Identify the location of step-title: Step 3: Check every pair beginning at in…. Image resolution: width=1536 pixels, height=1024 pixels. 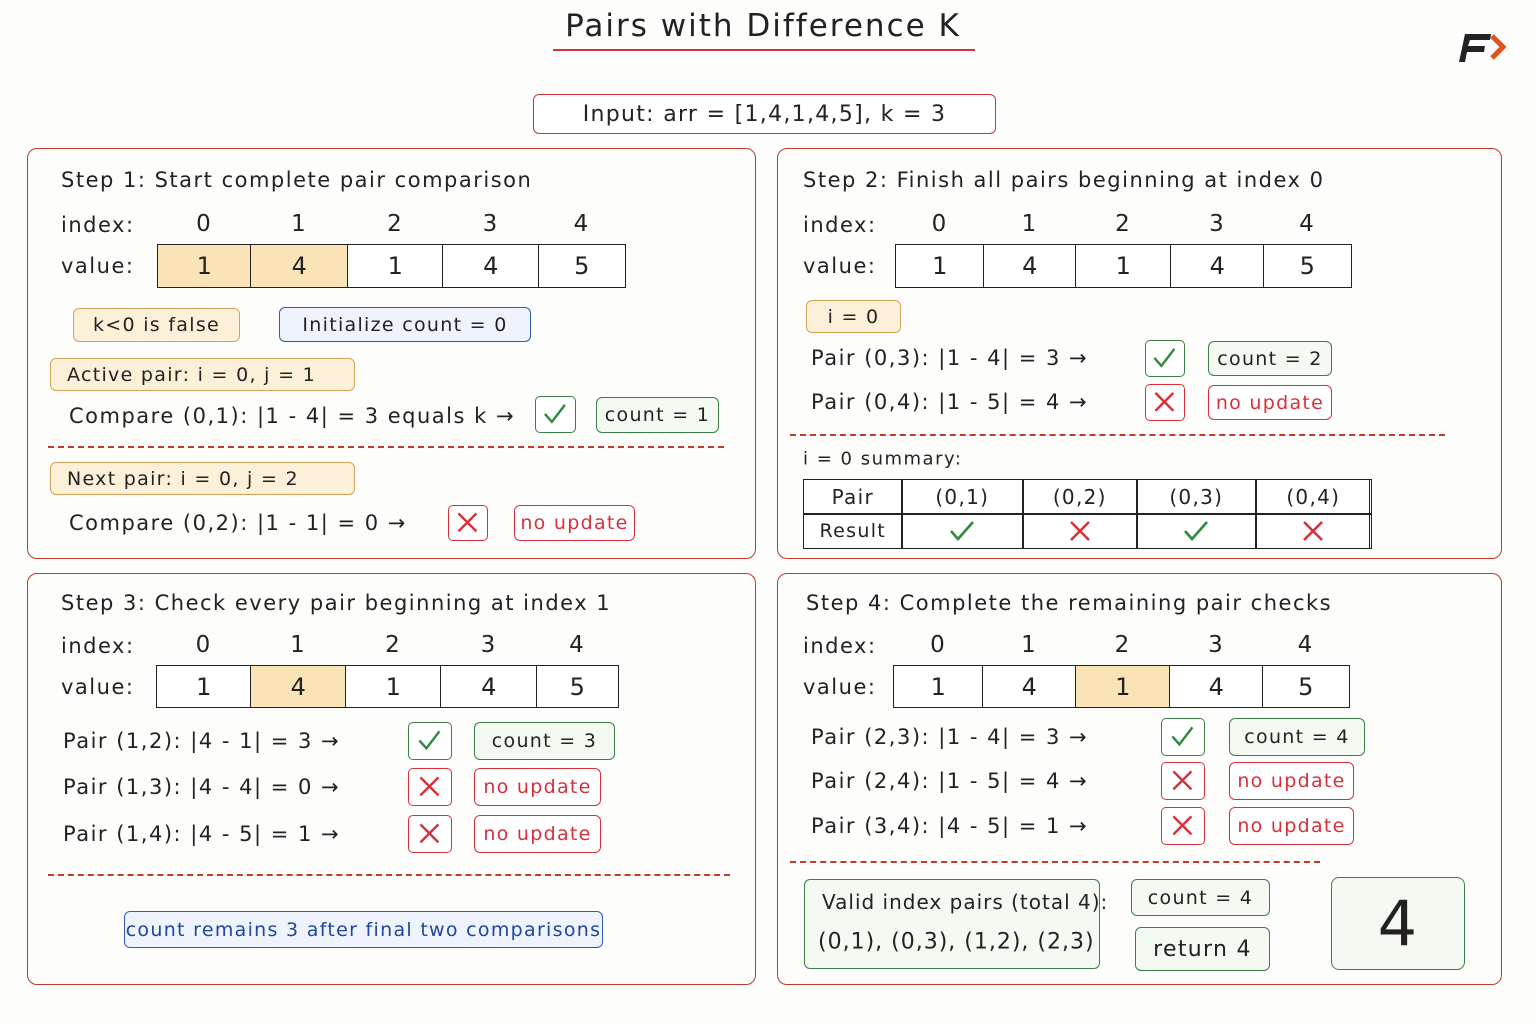
(336, 603).